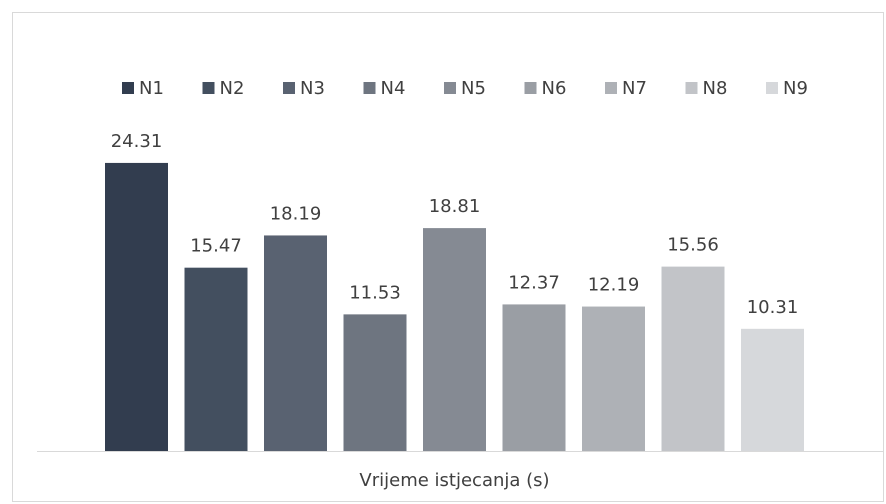 The image size is (886, 504). Describe the element at coordinates (455, 206) in the screenshot. I see `value-label: 18.81` at that location.